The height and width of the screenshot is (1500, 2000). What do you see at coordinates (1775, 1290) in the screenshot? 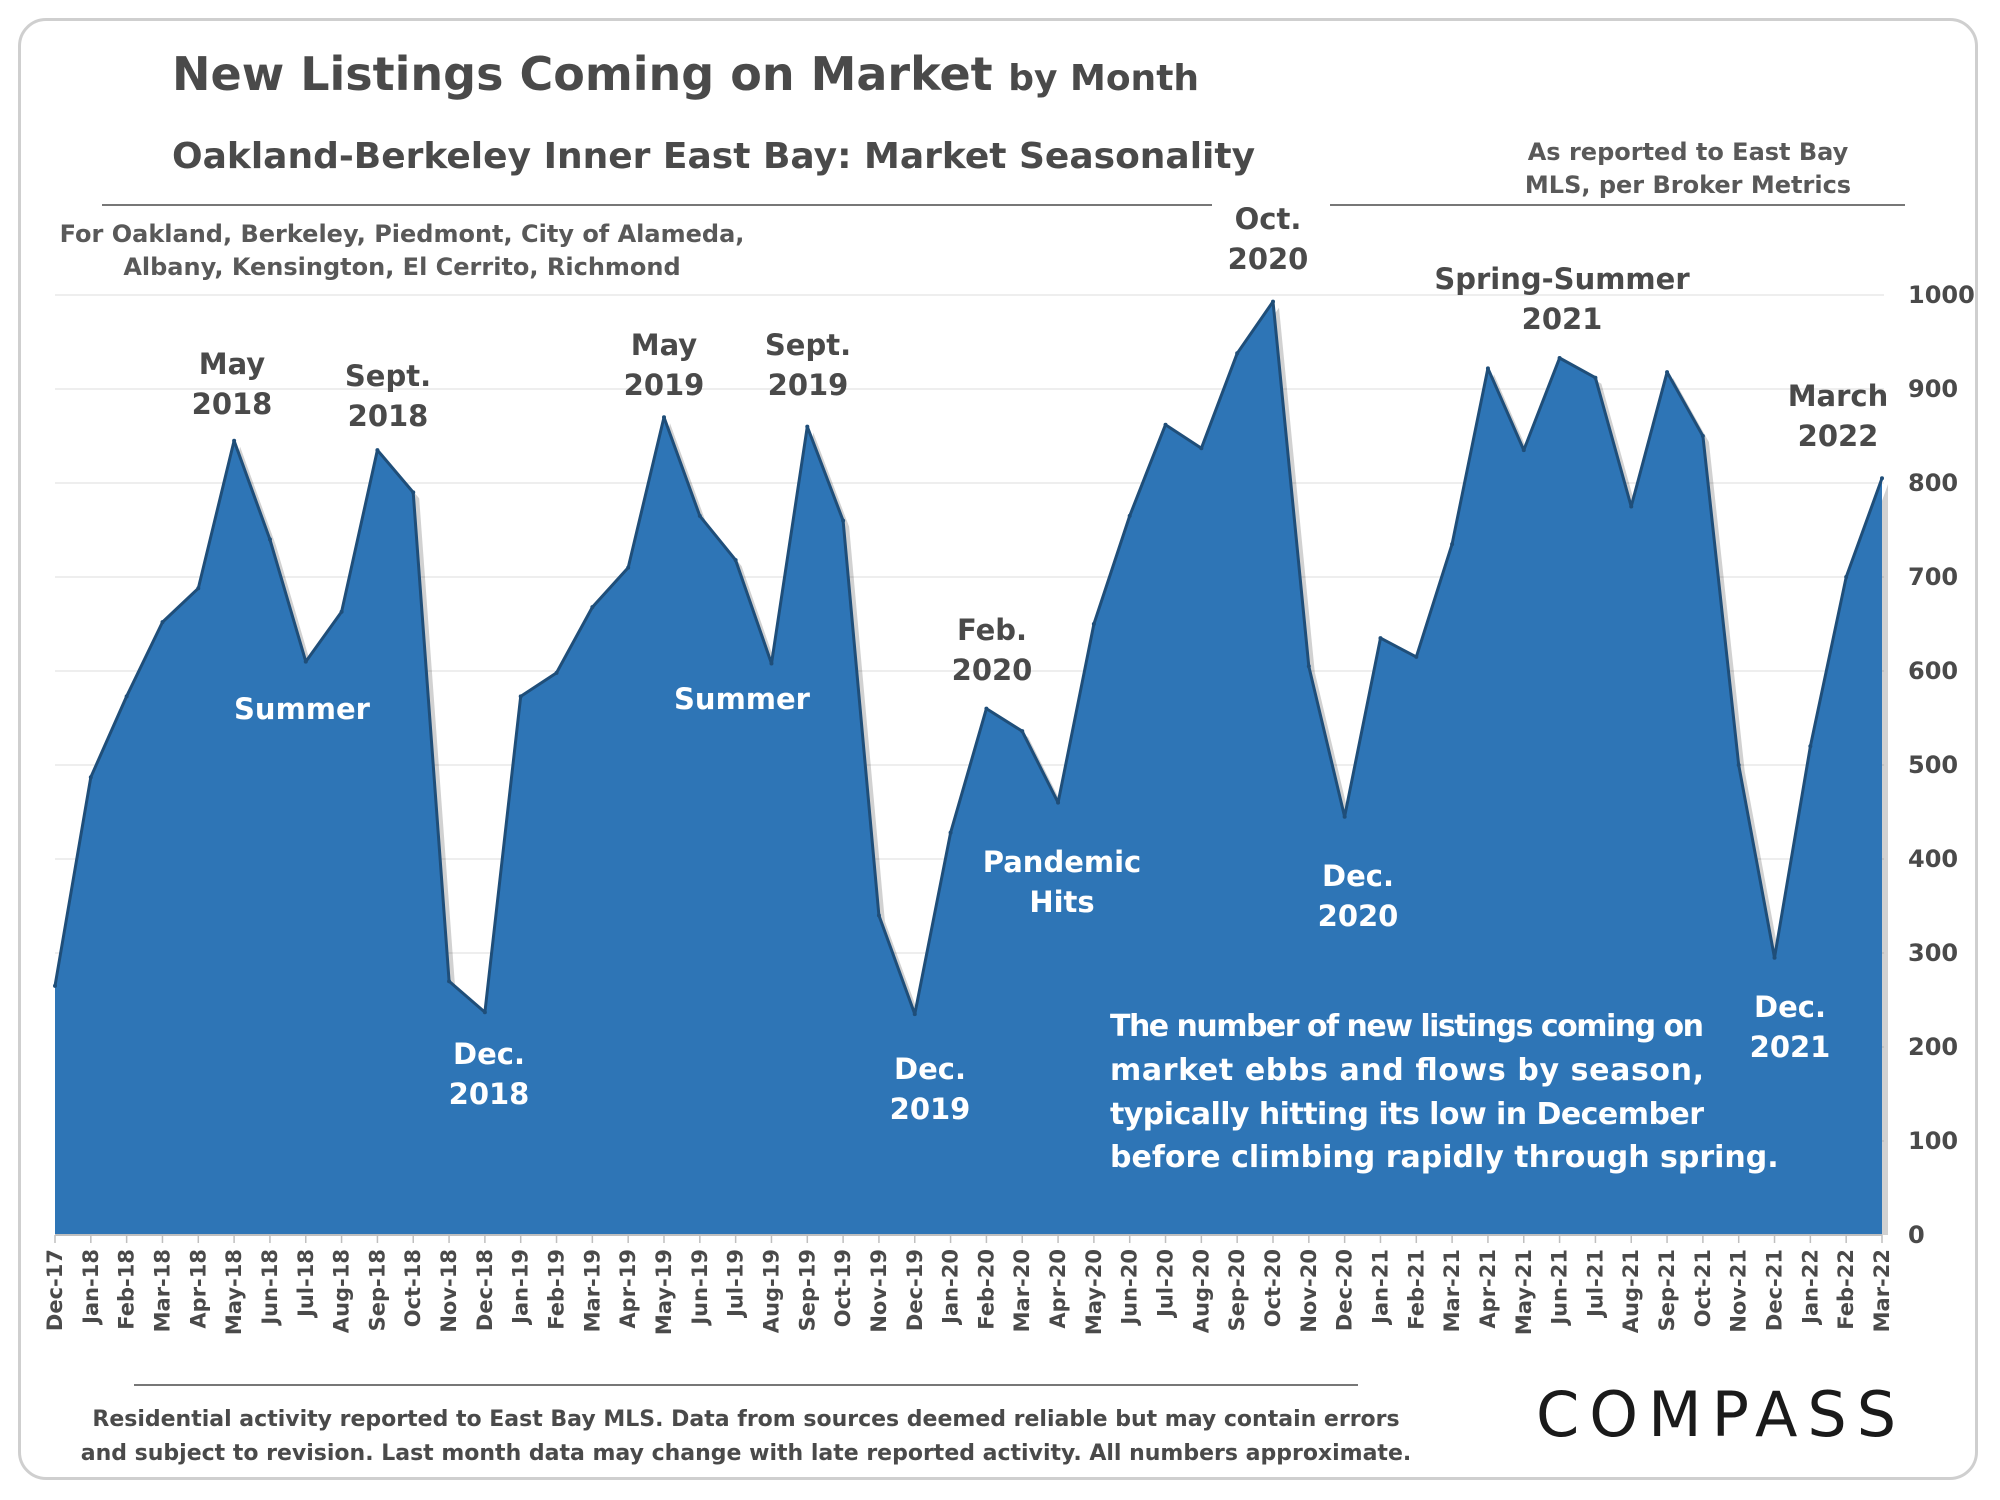
I see `x-tick-label: Dec-21` at bounding box center [1775, 1290].